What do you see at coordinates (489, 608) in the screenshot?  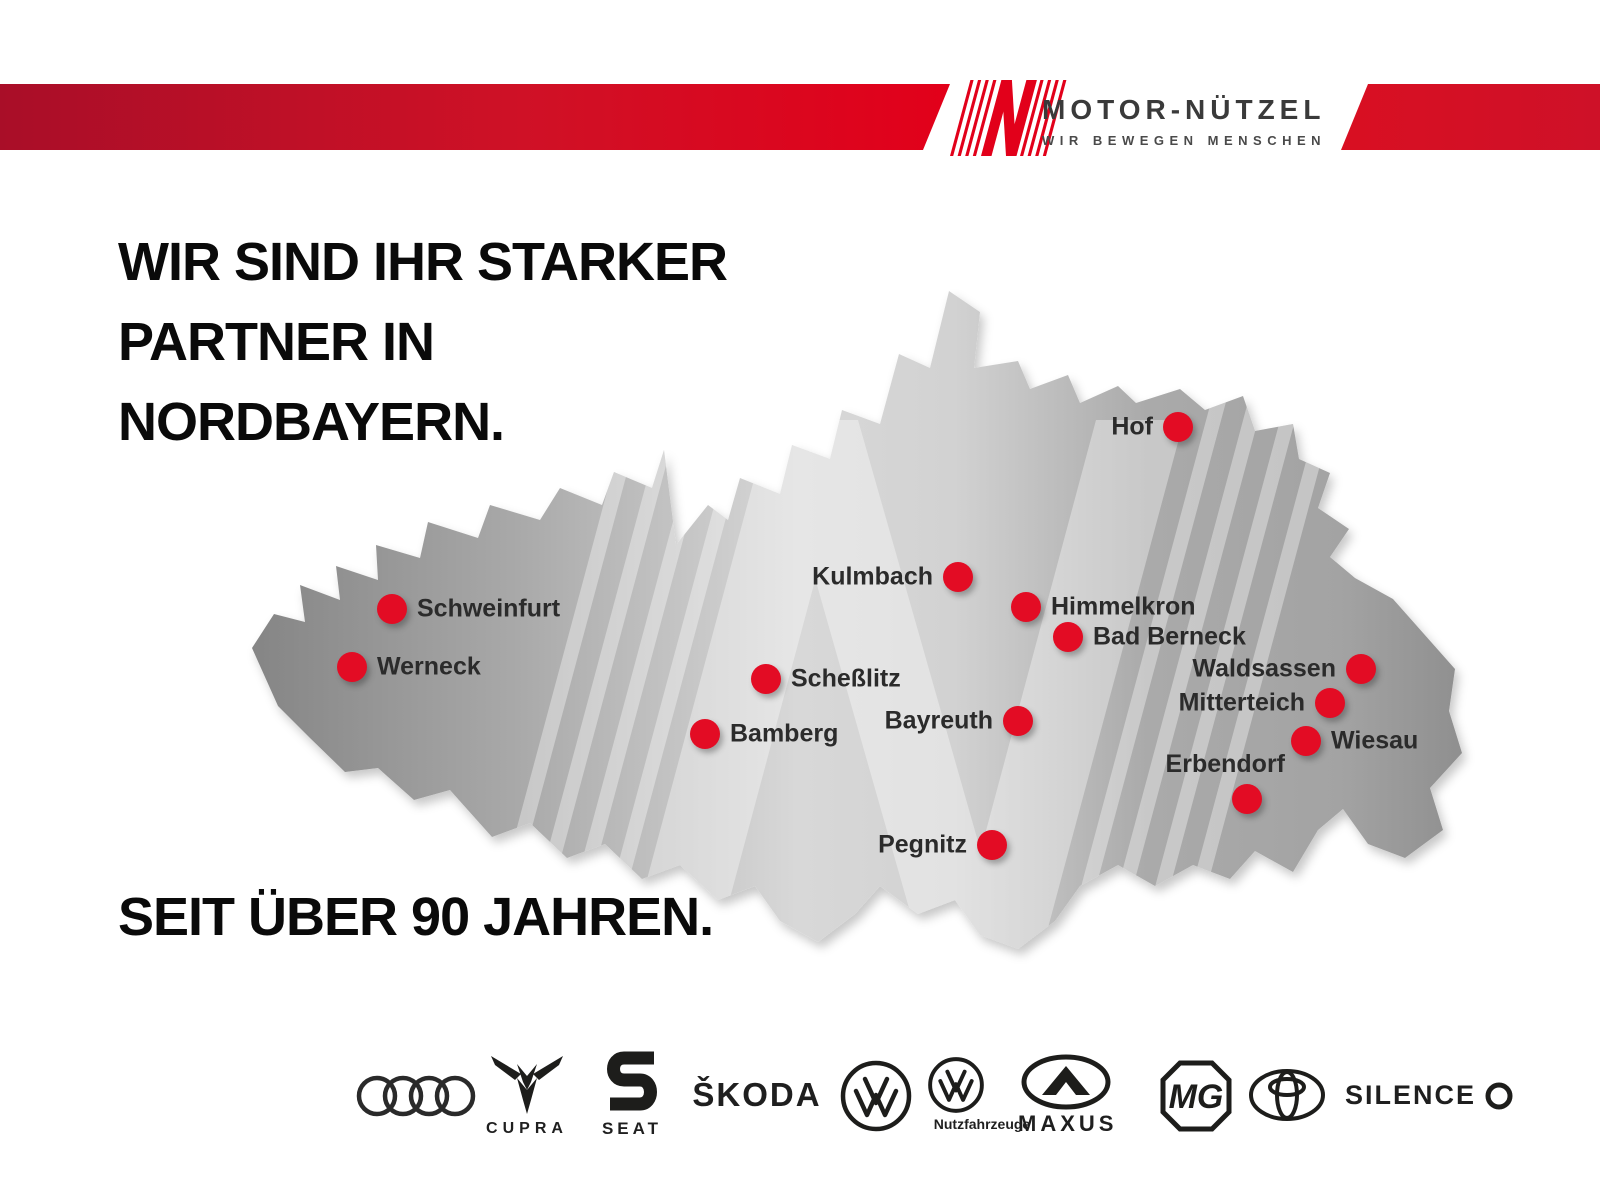 I see `location-label: Schweinfurt` at bounding box center [489, 608].